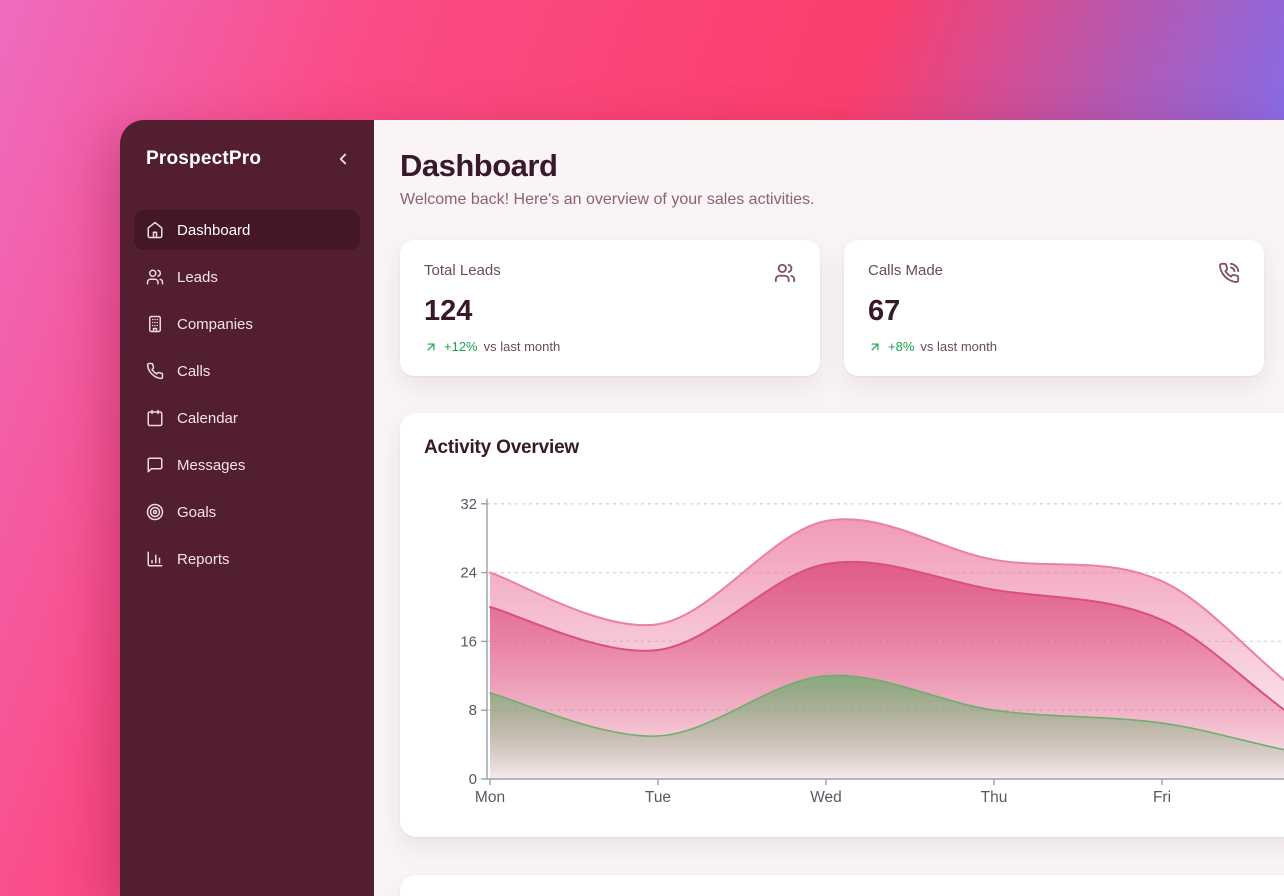 The image size is (1284, 896). I want to click on sidebar-item-reports: Reports, so click(247, 559).